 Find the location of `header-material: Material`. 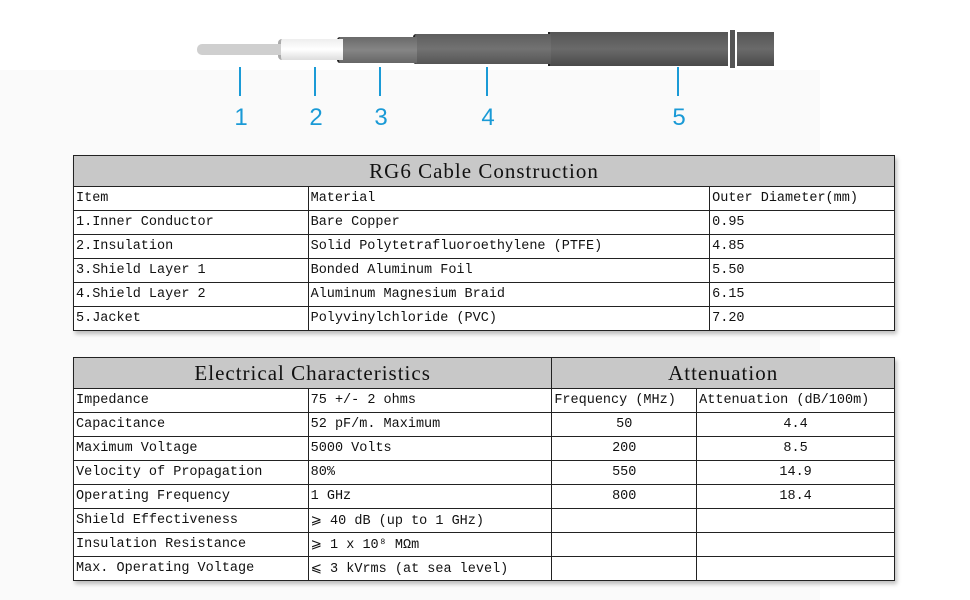

header-material: Material is located at coordinates (509, 198).